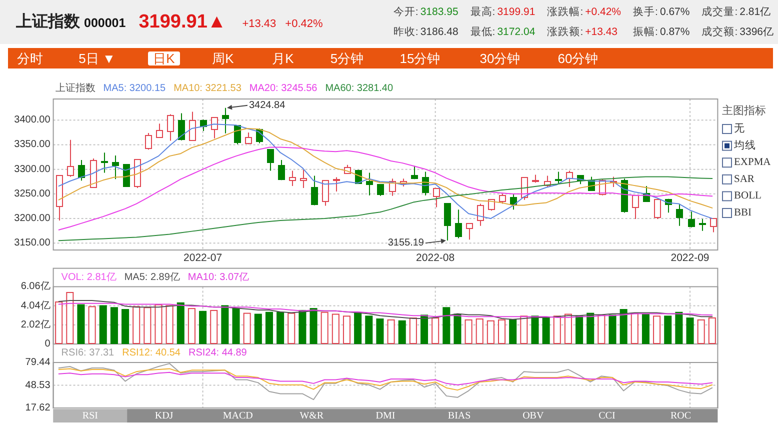  Describe the element at coordinates (155, 277) in the screenshot. I see `legend: VOL: 2.81亿 MA5: 2.89亿 MA10: 3.07亿` at that location.